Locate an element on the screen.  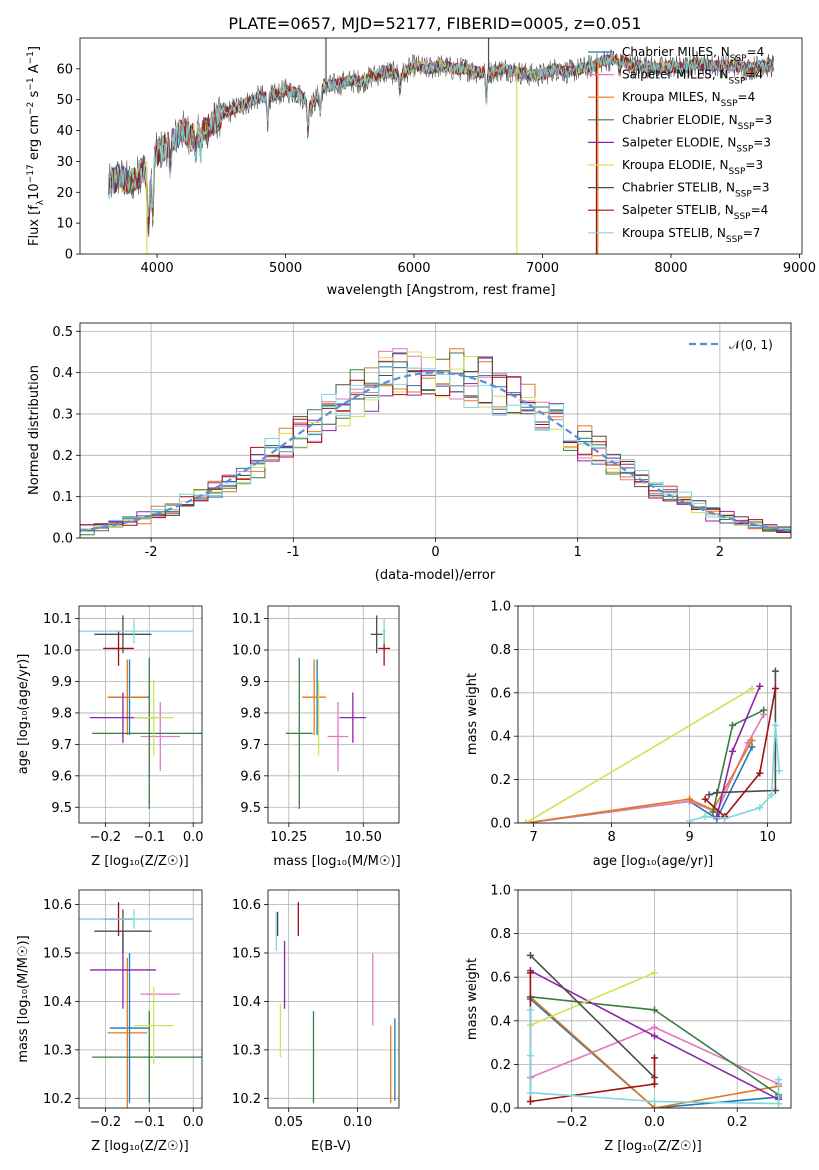
label-part: −1 is located at coordinates (31, 57).